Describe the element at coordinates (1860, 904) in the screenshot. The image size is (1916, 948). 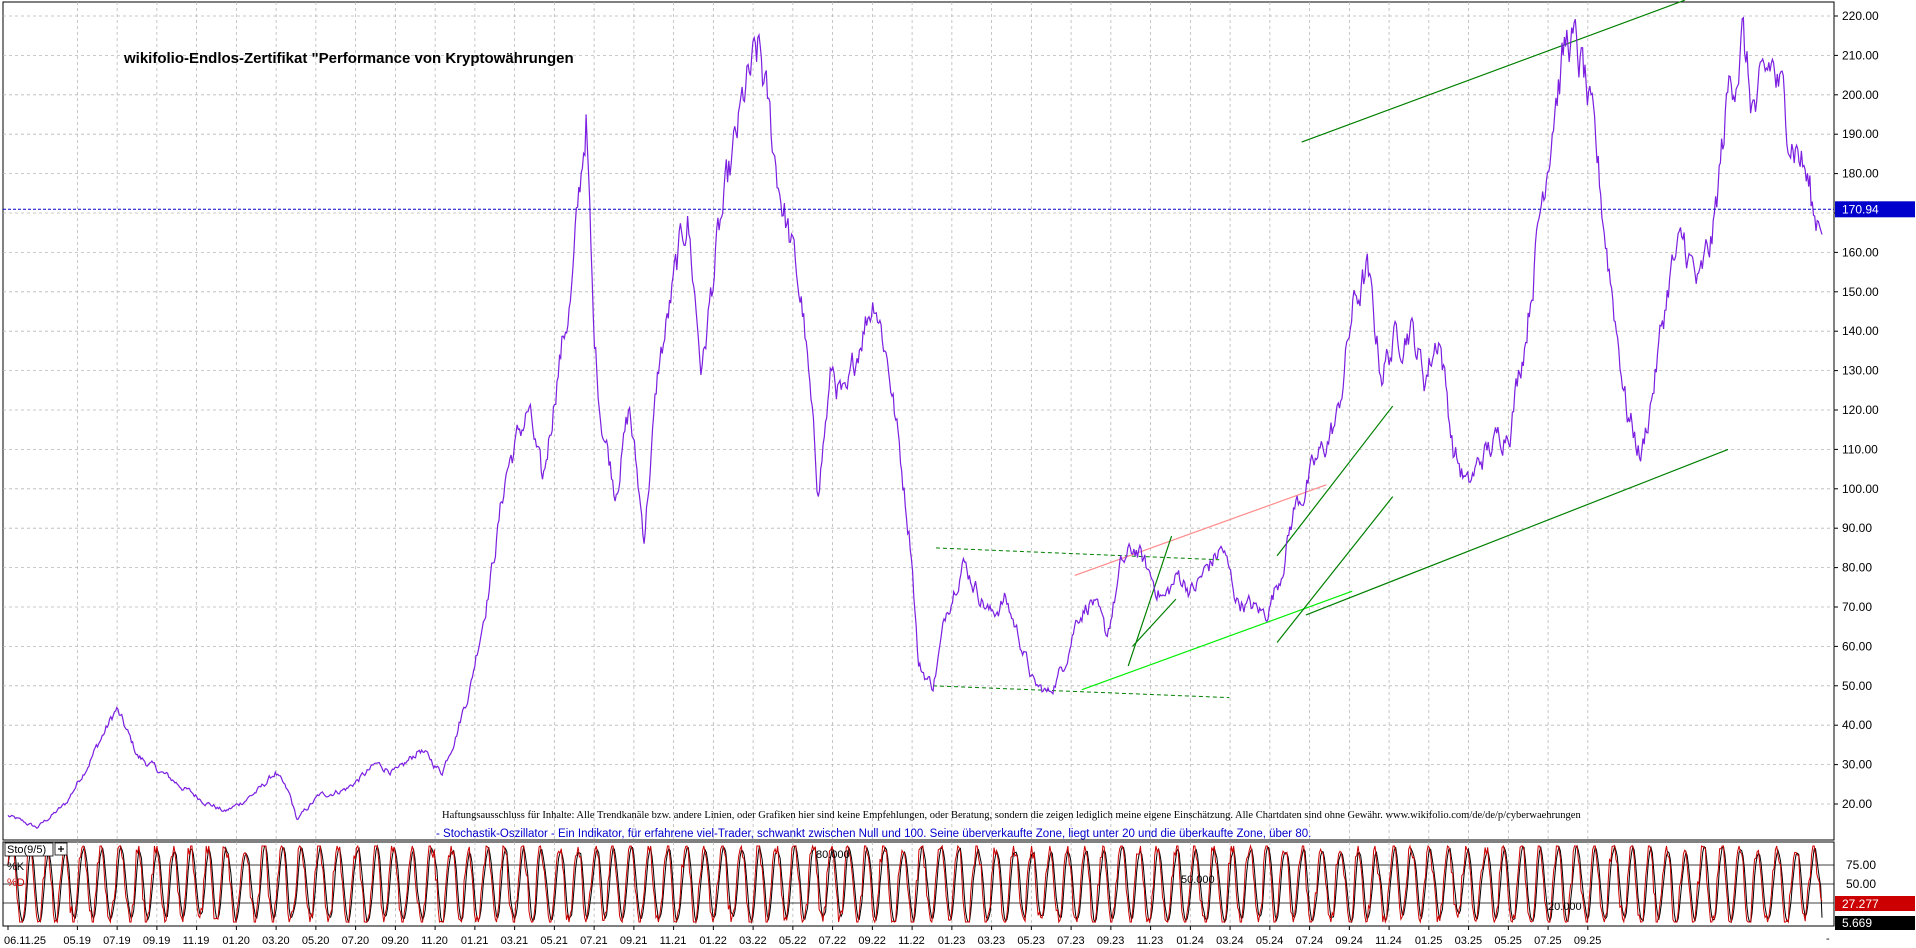
I see `k-value-label: 27.277` at that location.